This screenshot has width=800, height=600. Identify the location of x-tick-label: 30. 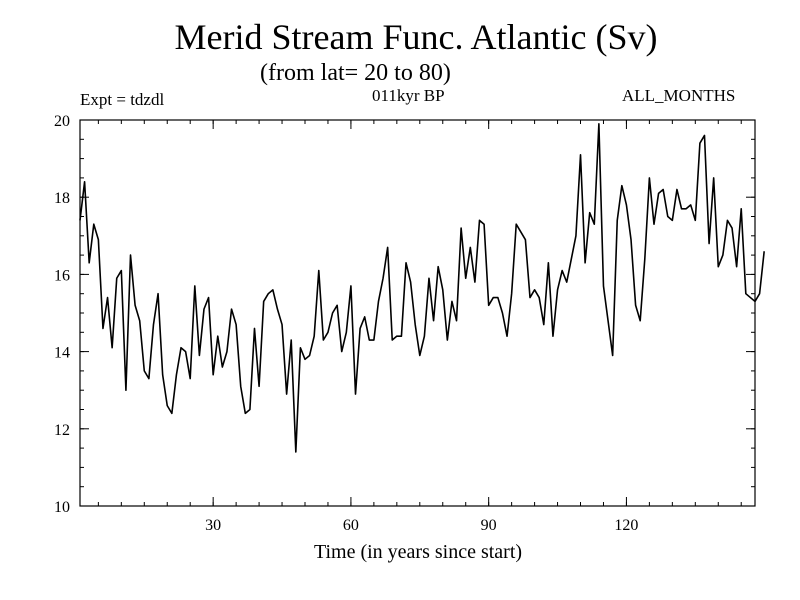
(213, 525).